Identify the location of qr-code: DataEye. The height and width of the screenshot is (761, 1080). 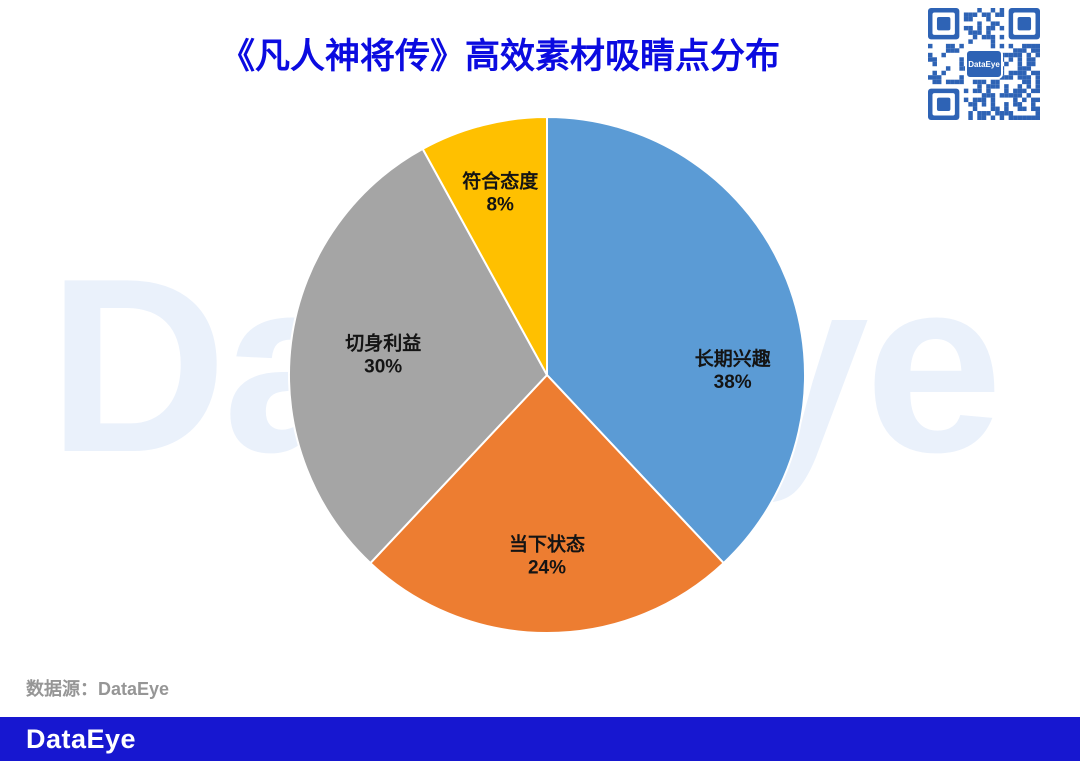
(984, 64).